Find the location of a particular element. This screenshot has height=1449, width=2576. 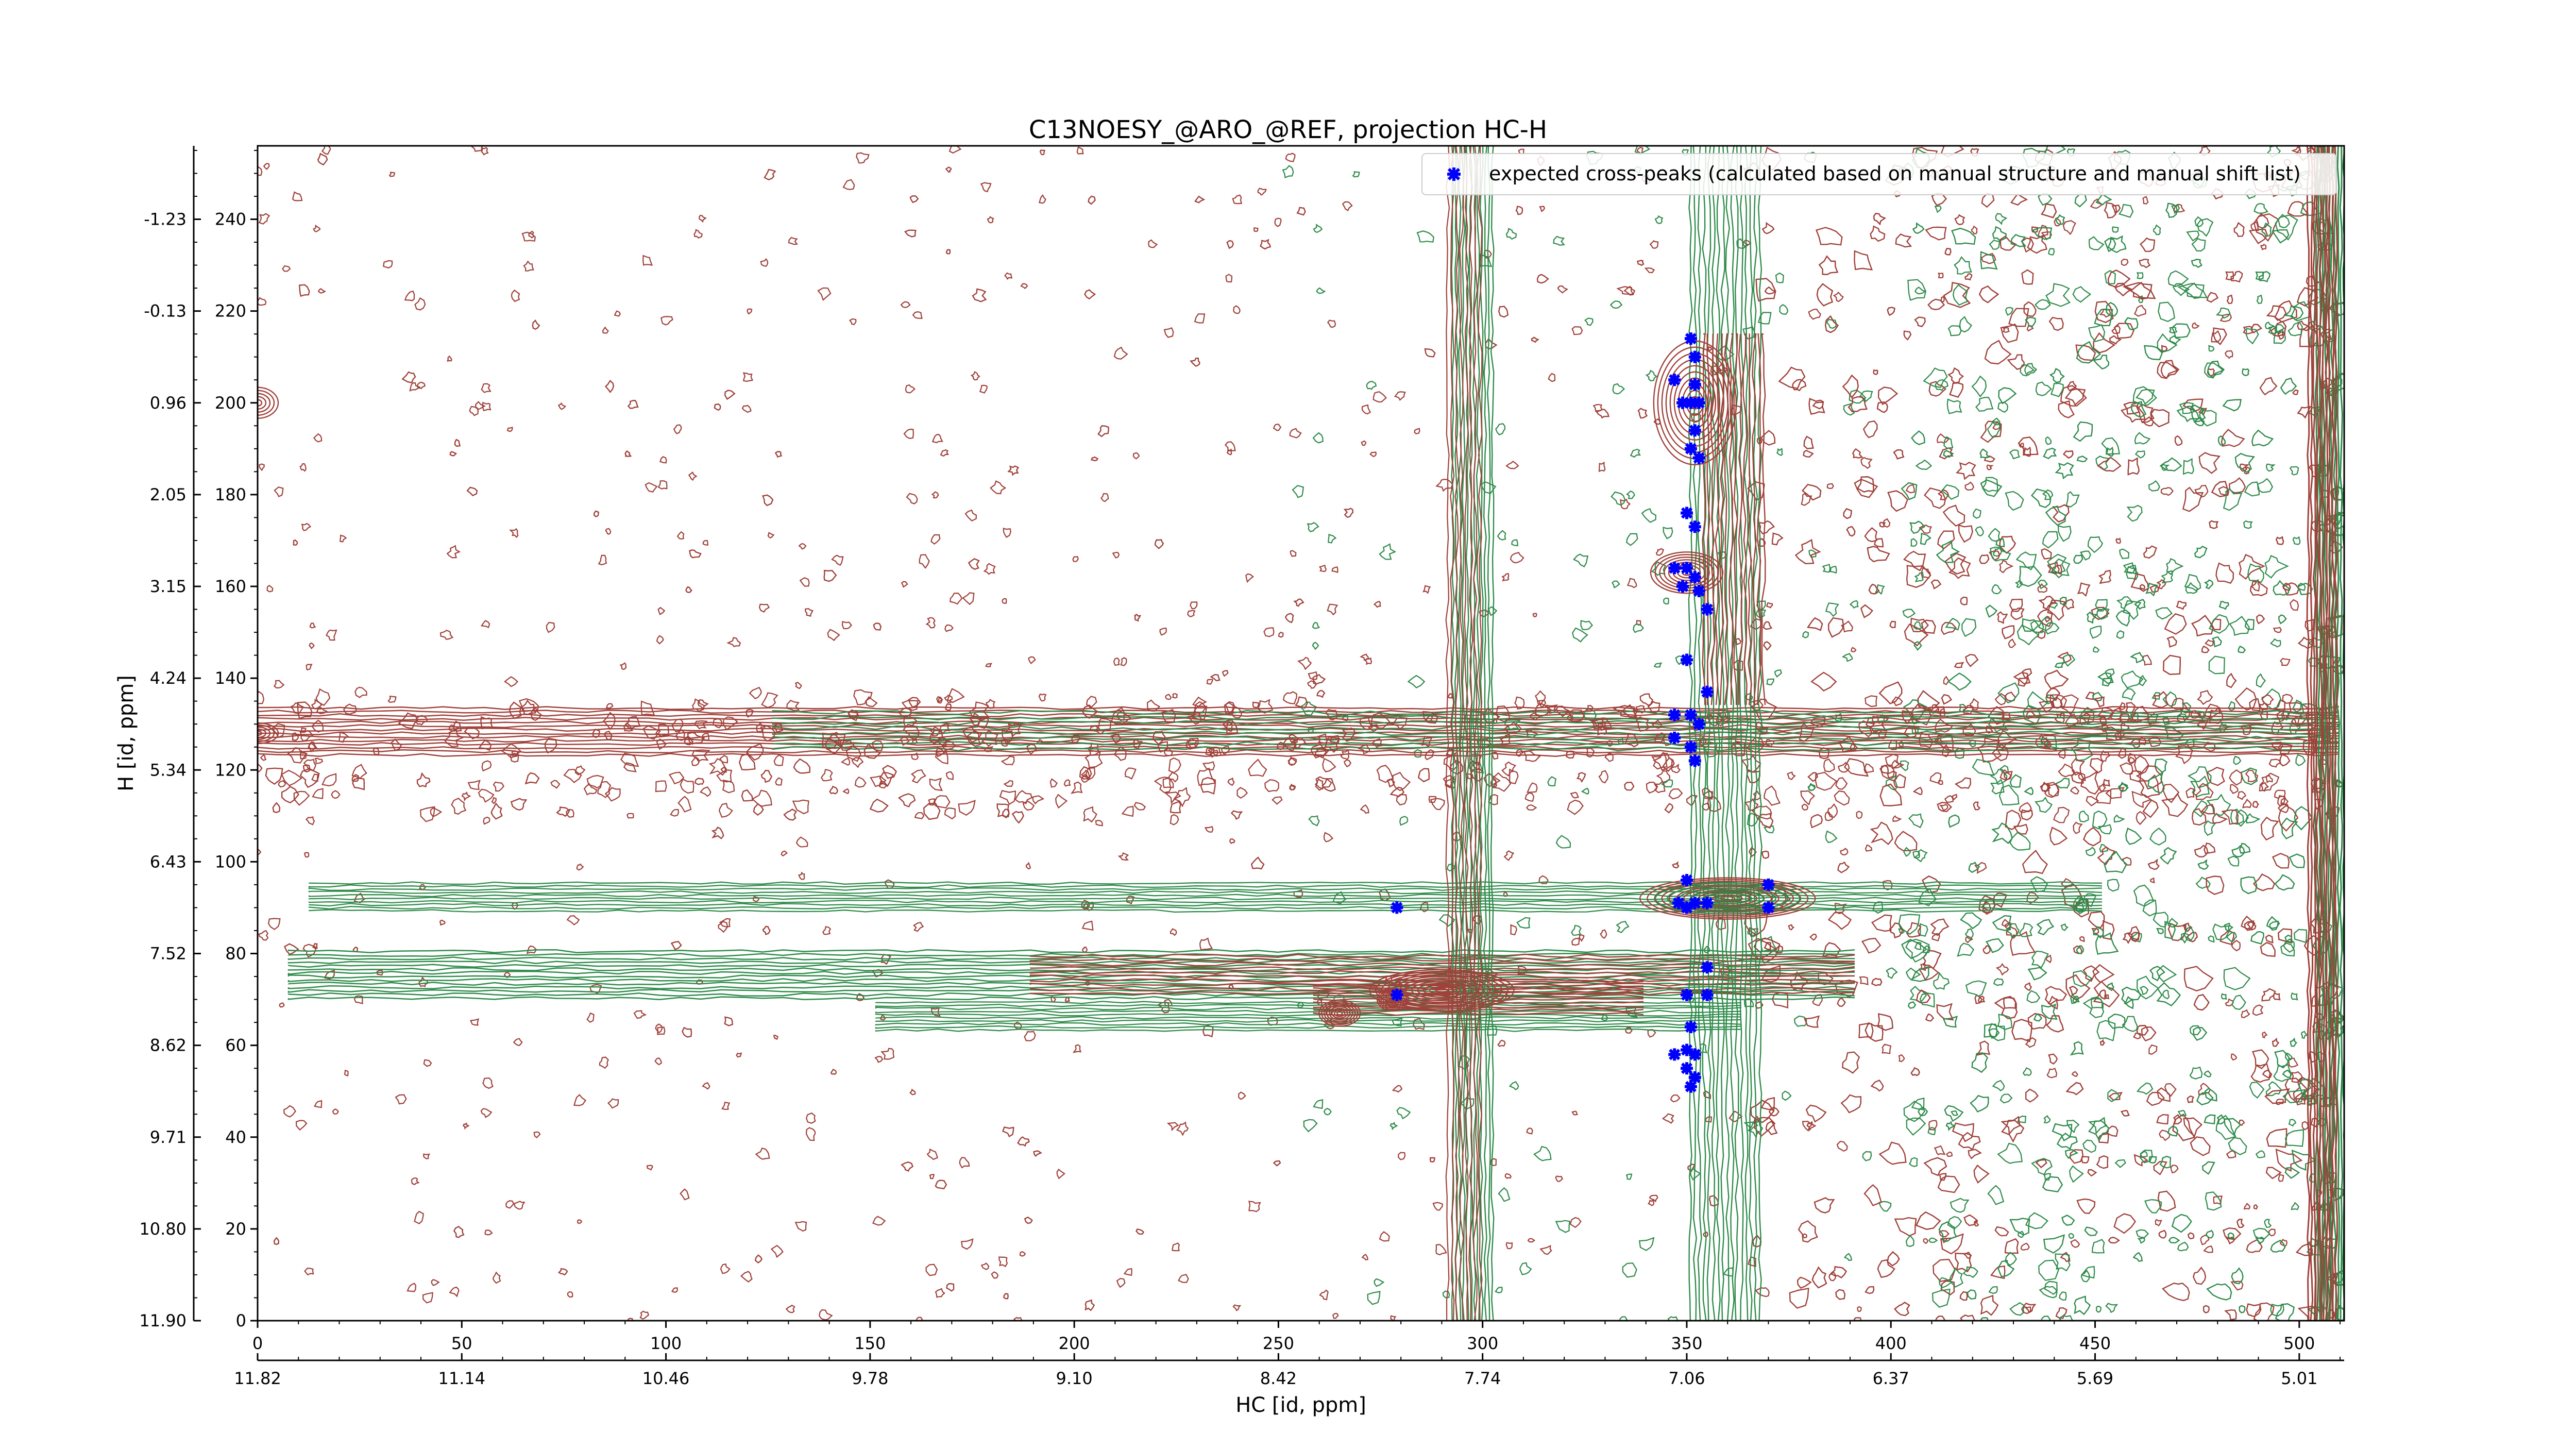

contour-streak is located at coordinates (1071, 984).